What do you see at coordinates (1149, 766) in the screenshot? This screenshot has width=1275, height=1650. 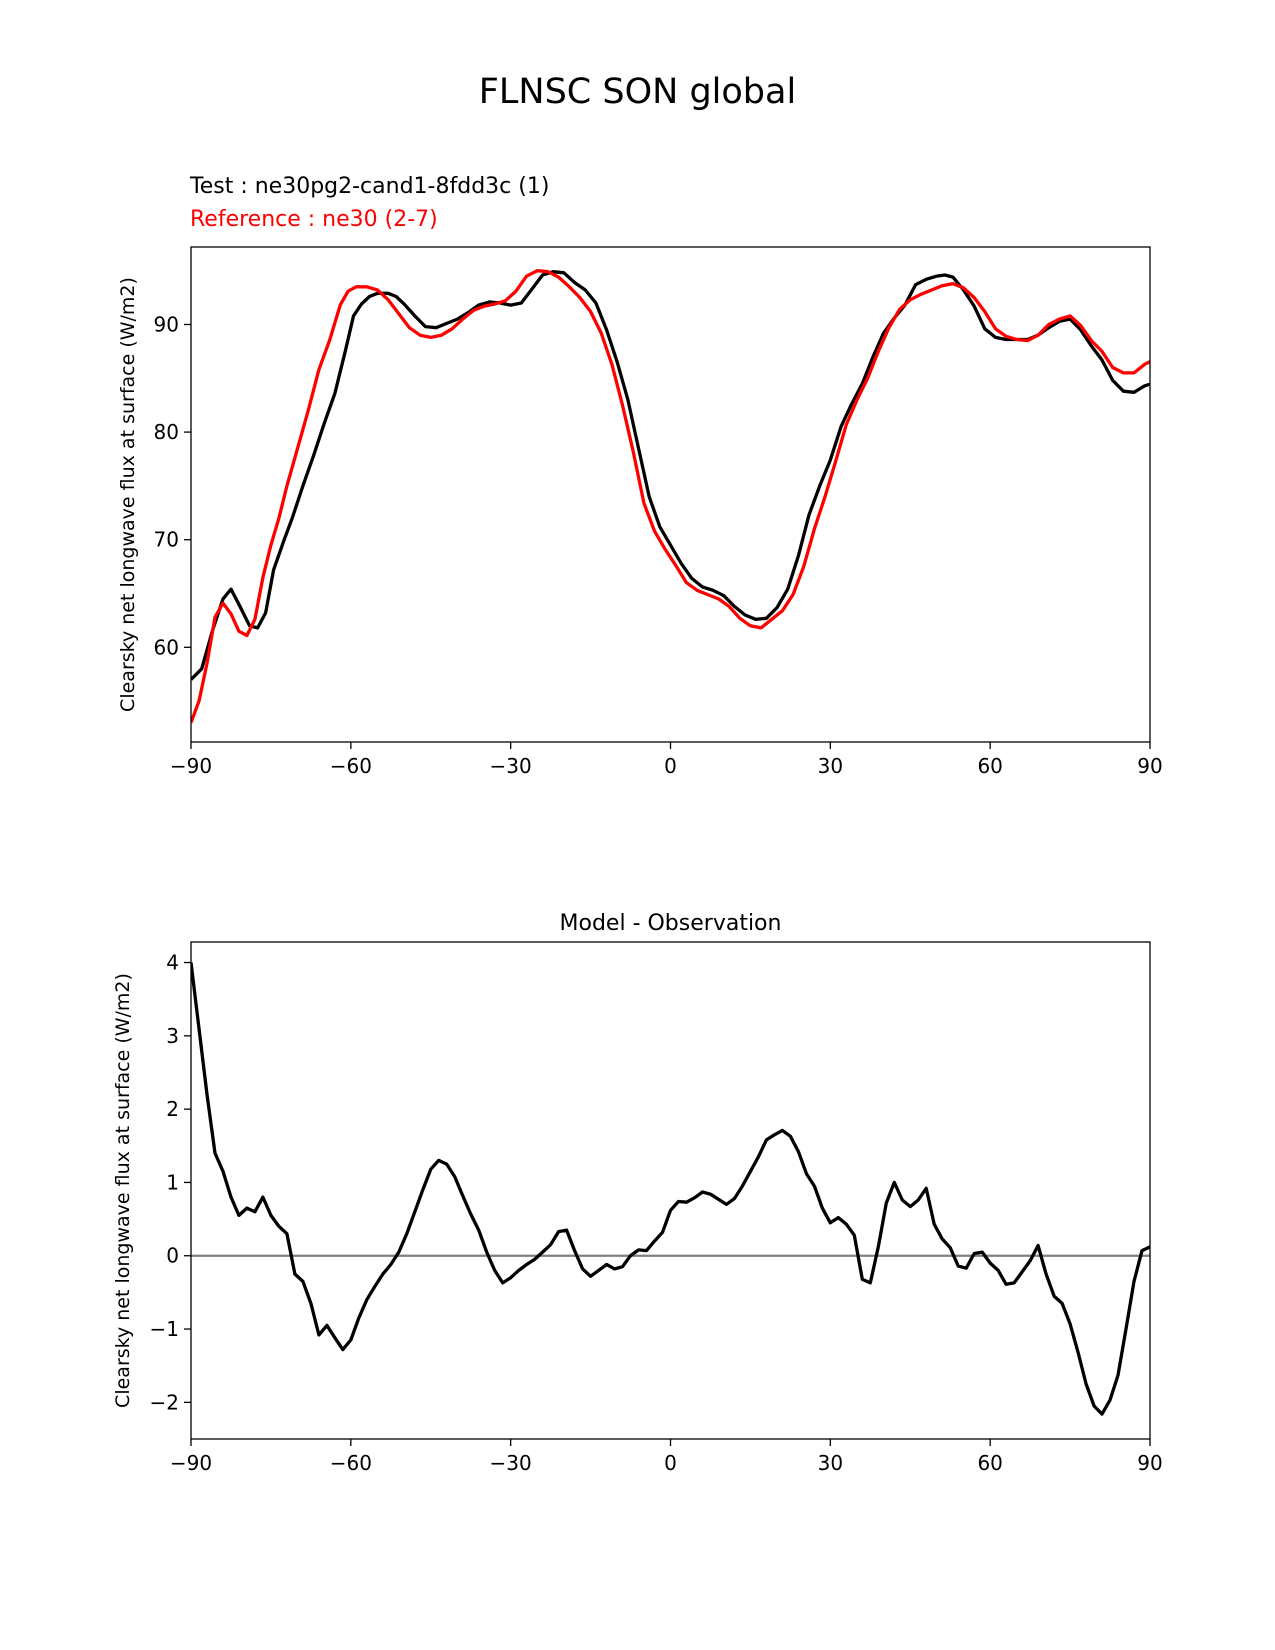 I see `top-x-tick-label: 90` at bounding box center [1149, 766].